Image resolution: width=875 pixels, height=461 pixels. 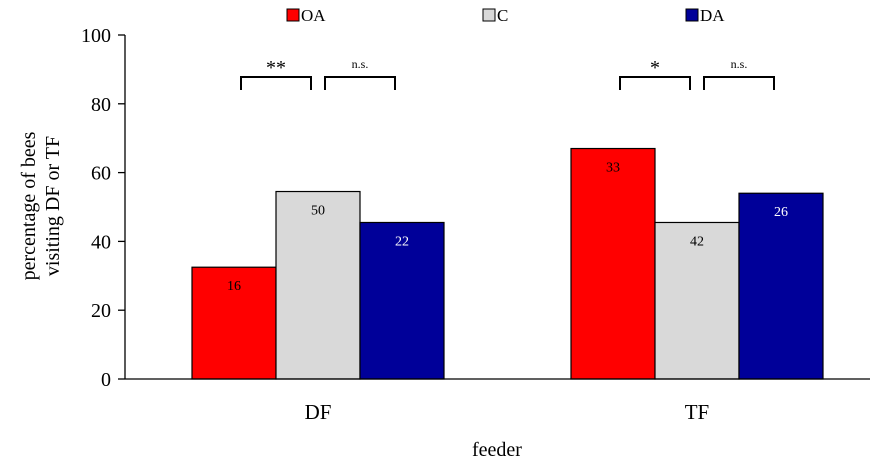 What do you see at coordinates (293, 15) in the screenshot?
I see `legend-swatch-oa` at bounding box center [293, 15].